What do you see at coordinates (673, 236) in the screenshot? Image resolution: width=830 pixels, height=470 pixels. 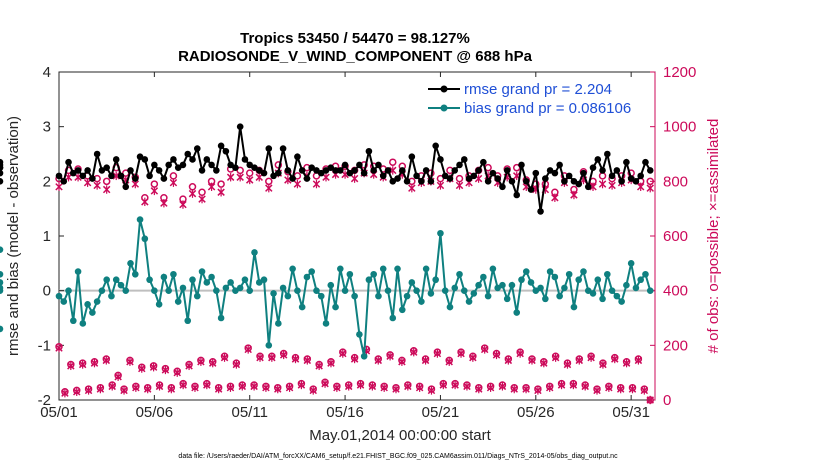 I see `y-axis-right-ticks: 0 200 400 600 800 1000 1200` at bounding box center [673, 236].